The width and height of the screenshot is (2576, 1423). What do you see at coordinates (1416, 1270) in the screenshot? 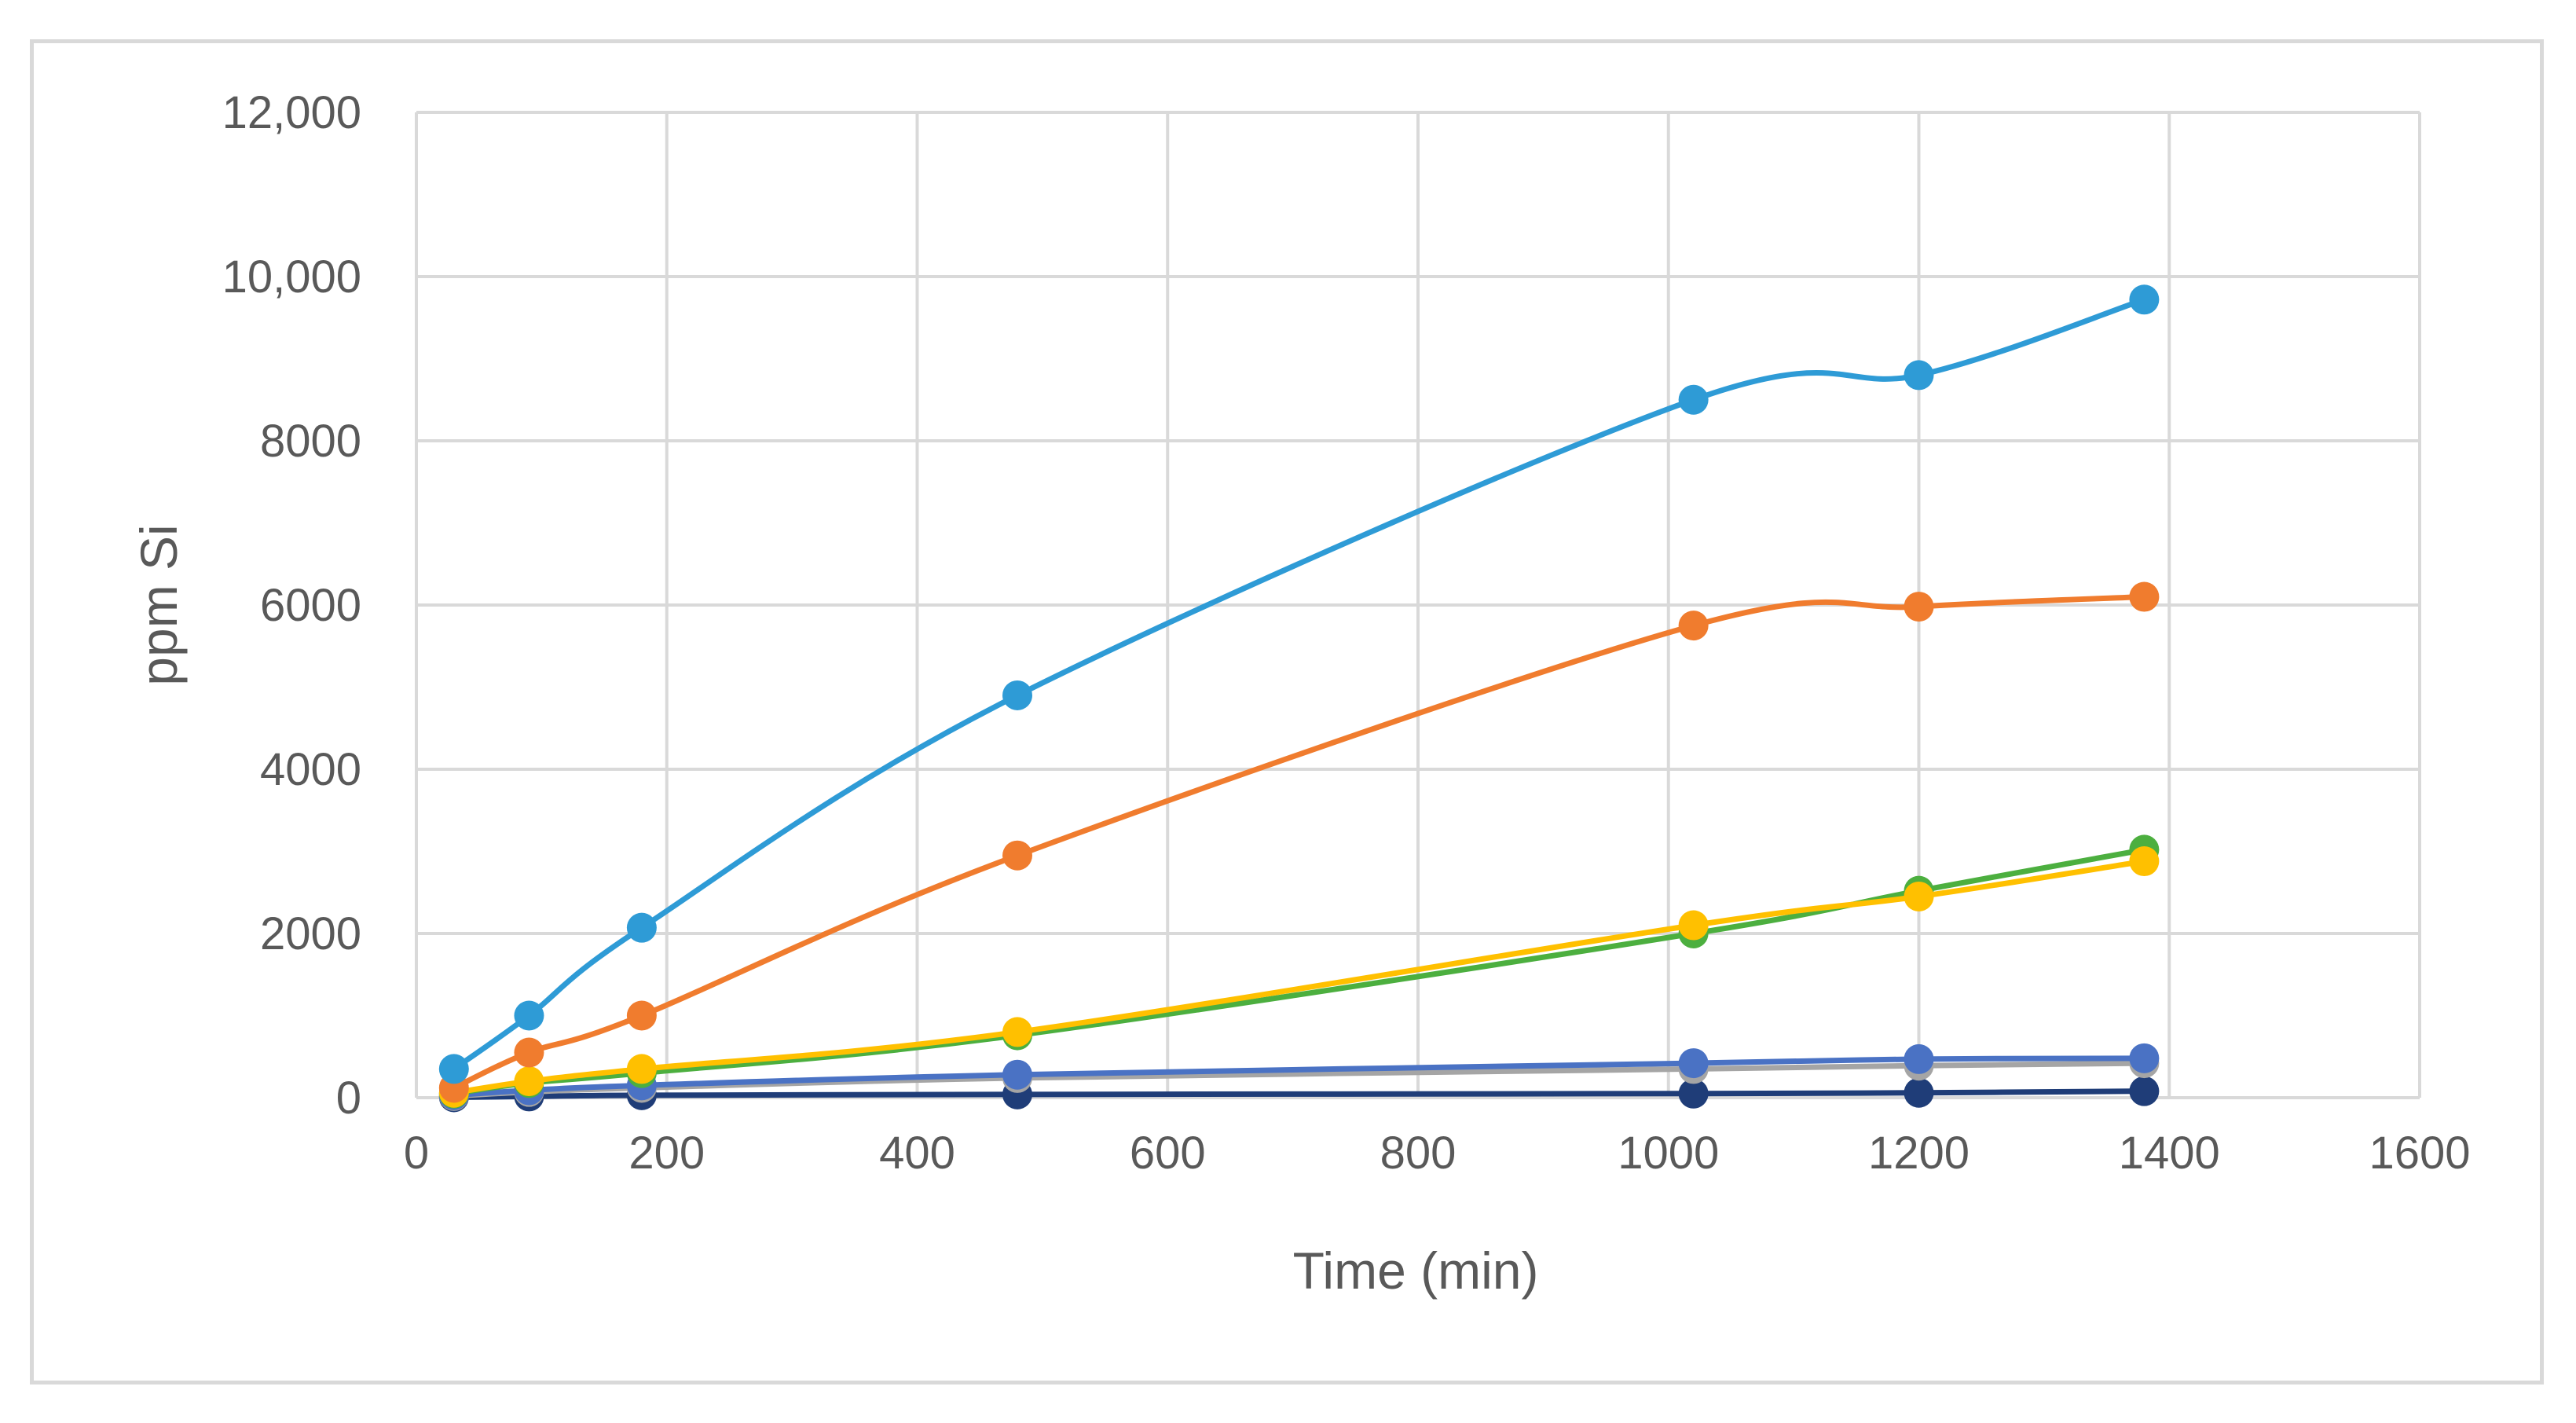
I see `x-axis-title: Time (min)` at bounding box center [1416, 1270].